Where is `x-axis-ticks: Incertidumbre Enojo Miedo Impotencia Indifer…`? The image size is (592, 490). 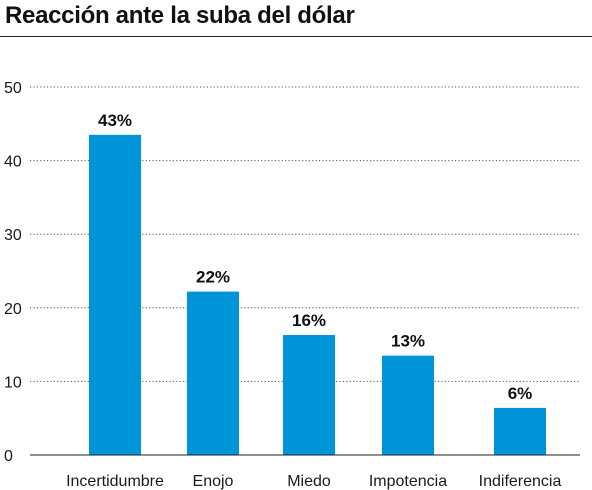
x-axis-ticks: Incertidumbre Enojo Miedo Impotencia Indifer… is located at coordinates (313, 481).